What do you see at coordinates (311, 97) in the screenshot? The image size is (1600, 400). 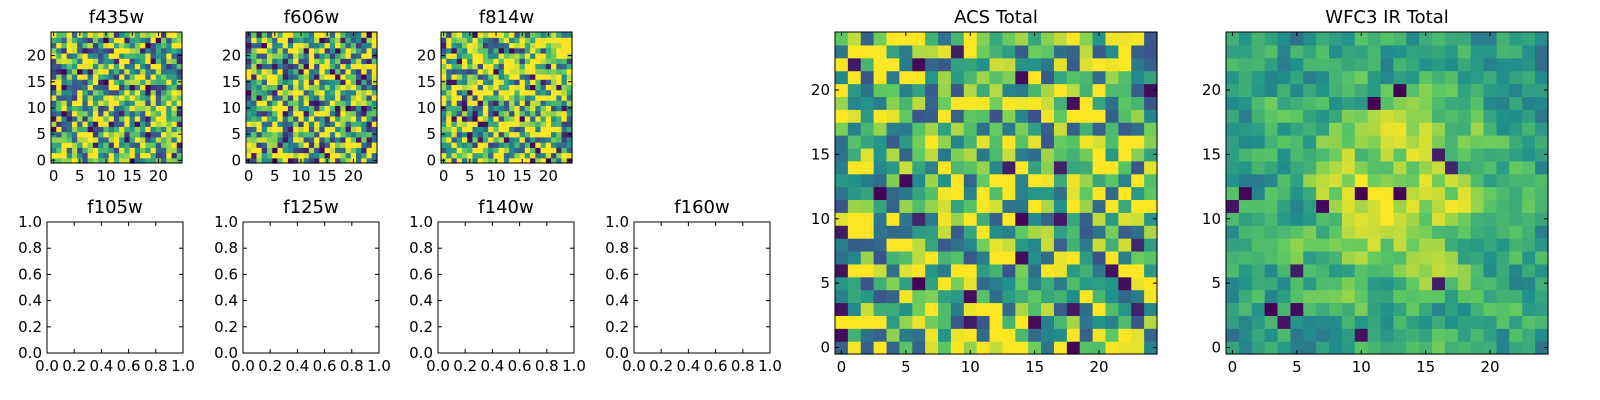 I see `axes-frame` at bounding box center [311, 97].